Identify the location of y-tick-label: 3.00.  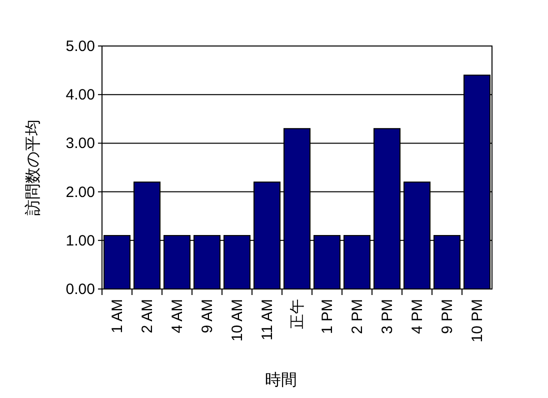
(80, 143).